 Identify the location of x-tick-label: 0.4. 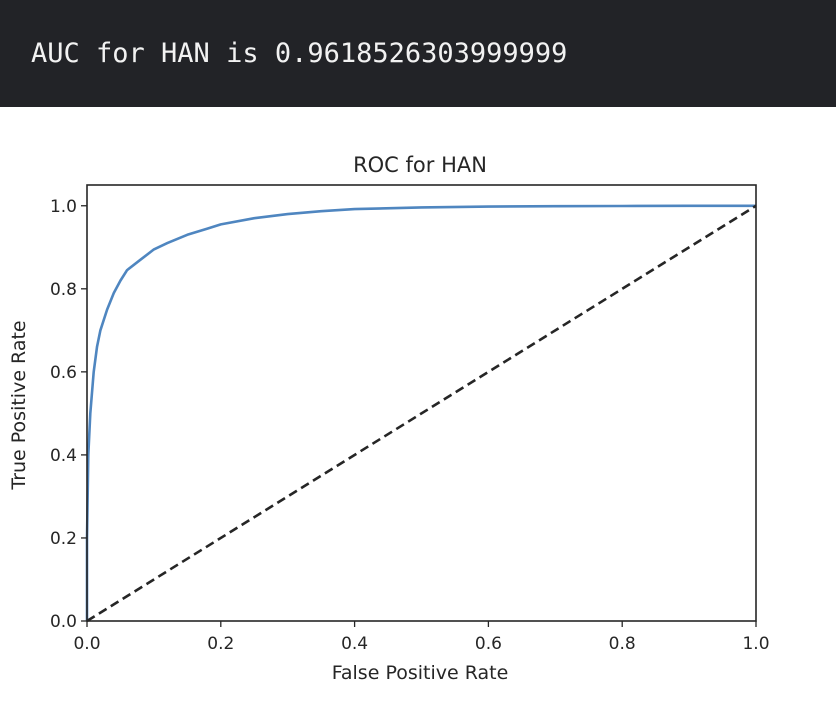
(354, 644).